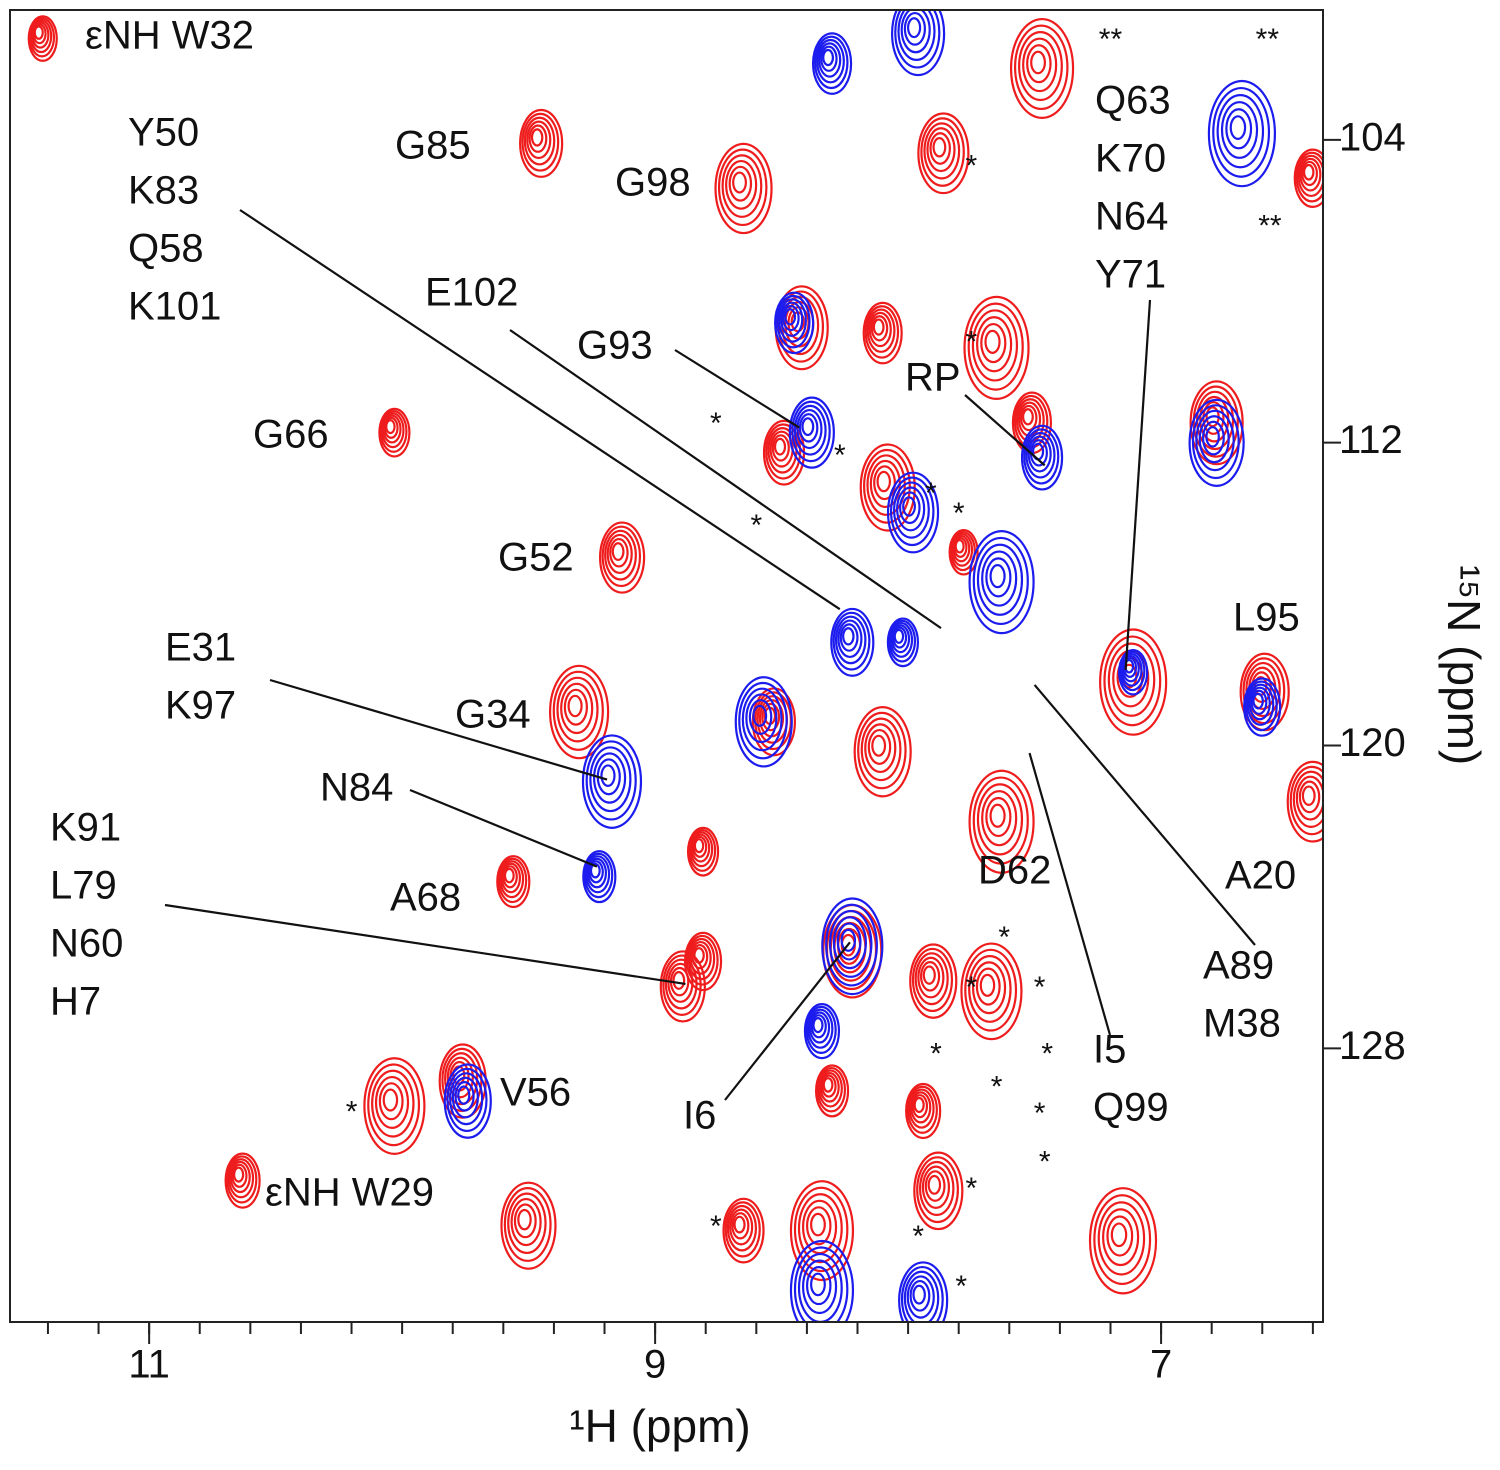  What do you see at coordinates (1242, 1024) in the screenshot?
I see `peak-label: M38` at bounding box center [1242, 1024].